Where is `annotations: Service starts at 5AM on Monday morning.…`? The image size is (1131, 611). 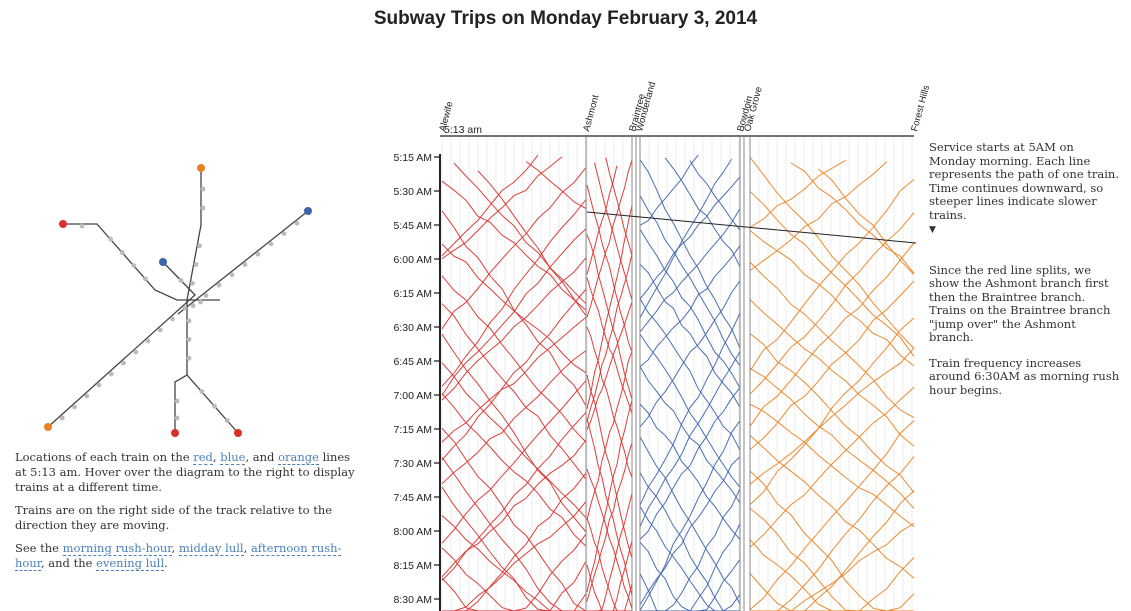 annotations: Service starts at 5AM on Monday morning.… is located at coordinates (1025, 274).